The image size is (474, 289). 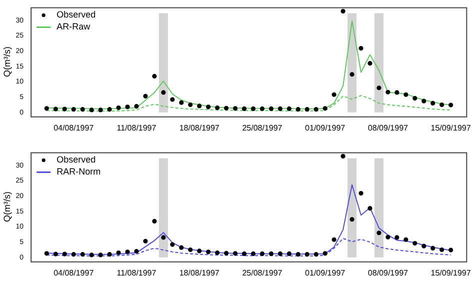 I want to click on x-tick-label: 04/08/1997, so click(x=74, y=273).